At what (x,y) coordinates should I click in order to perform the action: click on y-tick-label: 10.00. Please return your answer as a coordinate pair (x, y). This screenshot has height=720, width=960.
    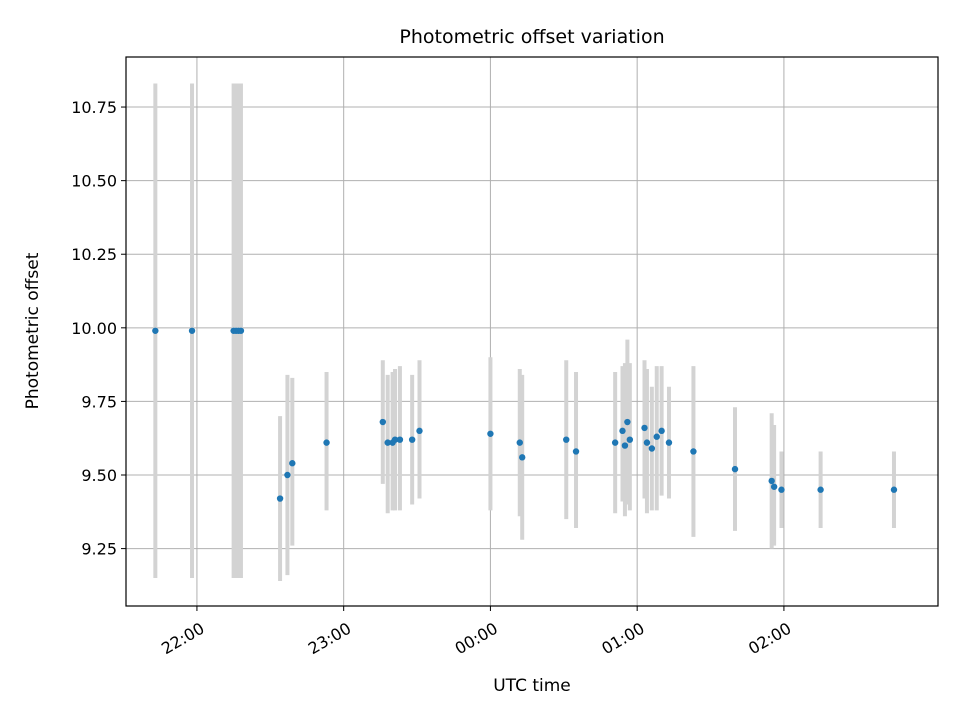
    Looking at the image, I should click on (94, 328).